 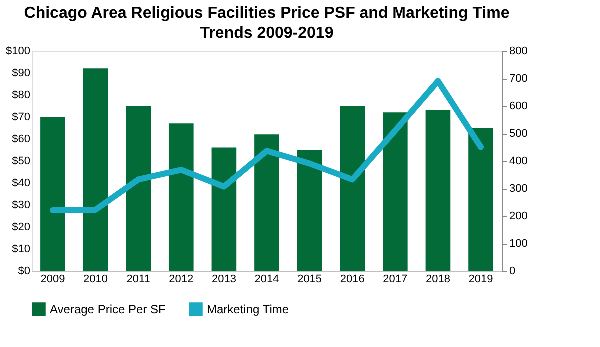 What do you see at coordinates (21, 140) in the screenshot?
I see `y-tick-label: $60` at bounding box center [21, 140].